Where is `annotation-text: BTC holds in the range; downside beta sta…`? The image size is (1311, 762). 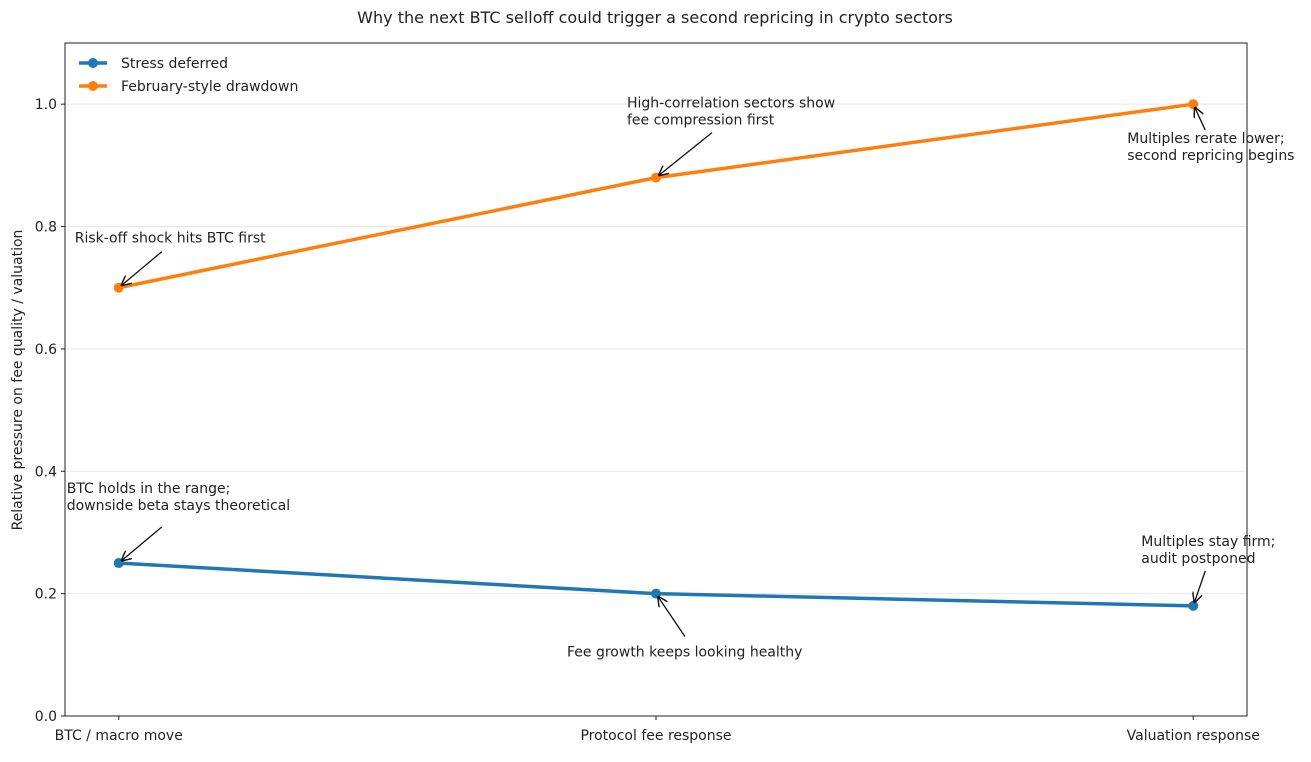 annotation-text: BTC holds in the range; downside beta sta… is located at coordinates (178, 497).